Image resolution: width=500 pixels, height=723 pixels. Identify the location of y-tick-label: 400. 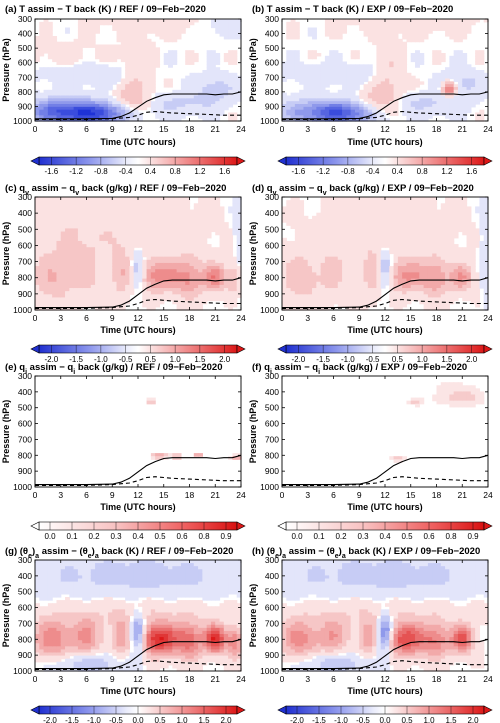
(25, 213).